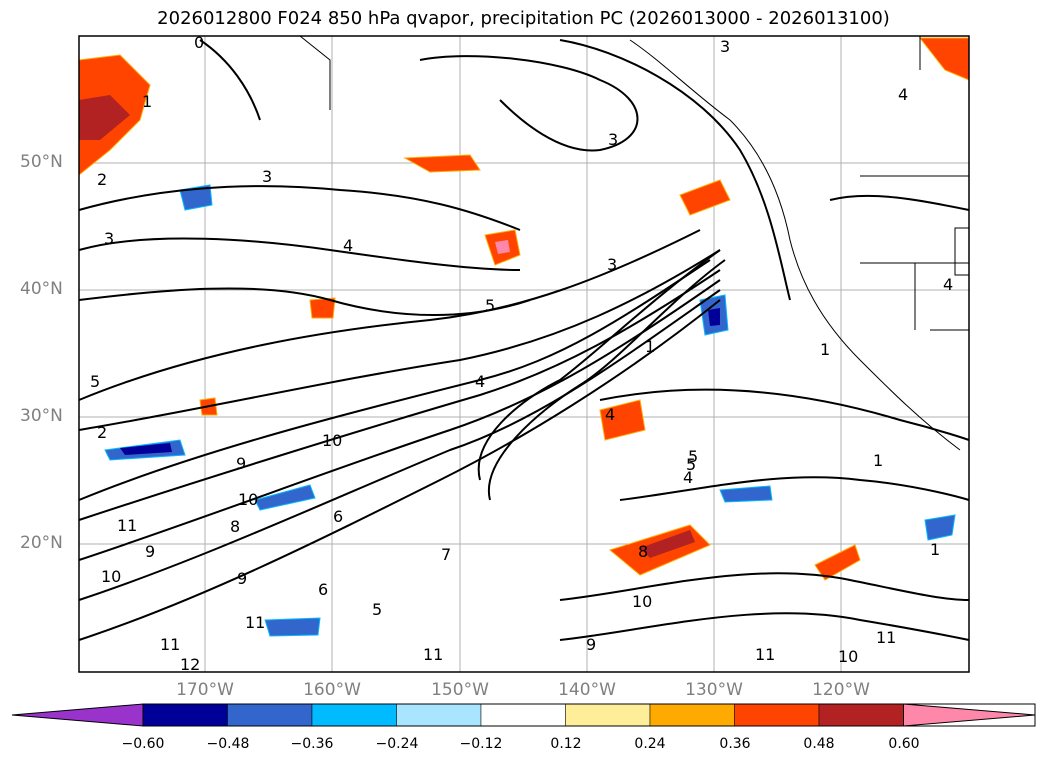  What do you see at coordinates (292, 627) in the screenshot?
I see `precip-neg-e` at bounding box center [292, 627].